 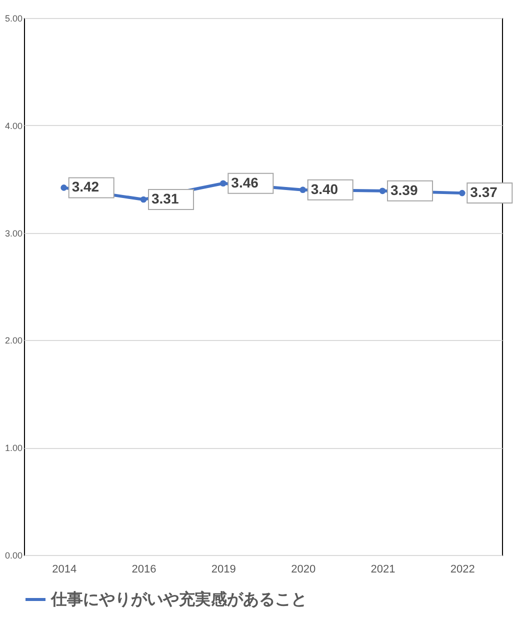 I want to click on legend-label: 仕事にやりがいや充実感があること, so click(x=178, y=599).